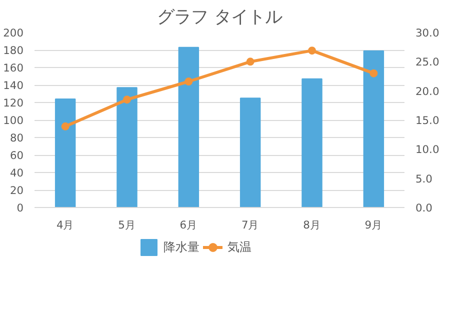  I want to click on y-tick-label: 180, so click(13, 50).